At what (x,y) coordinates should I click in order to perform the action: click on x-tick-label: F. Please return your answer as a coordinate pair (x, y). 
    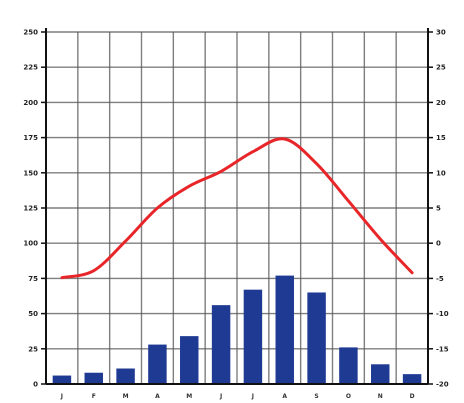
    Looking at the image, I should click on (94, 396).